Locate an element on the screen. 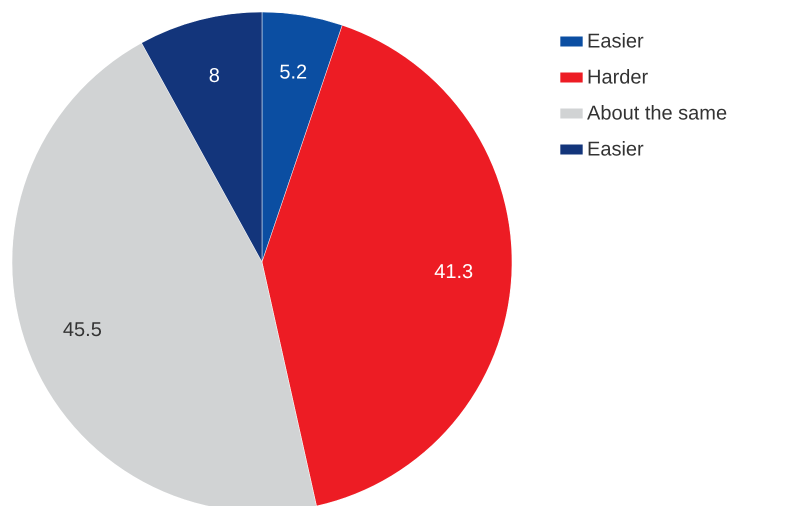 This screenshot has height=506, width=811. data-label: 8 is located at coordinates (214, 76).